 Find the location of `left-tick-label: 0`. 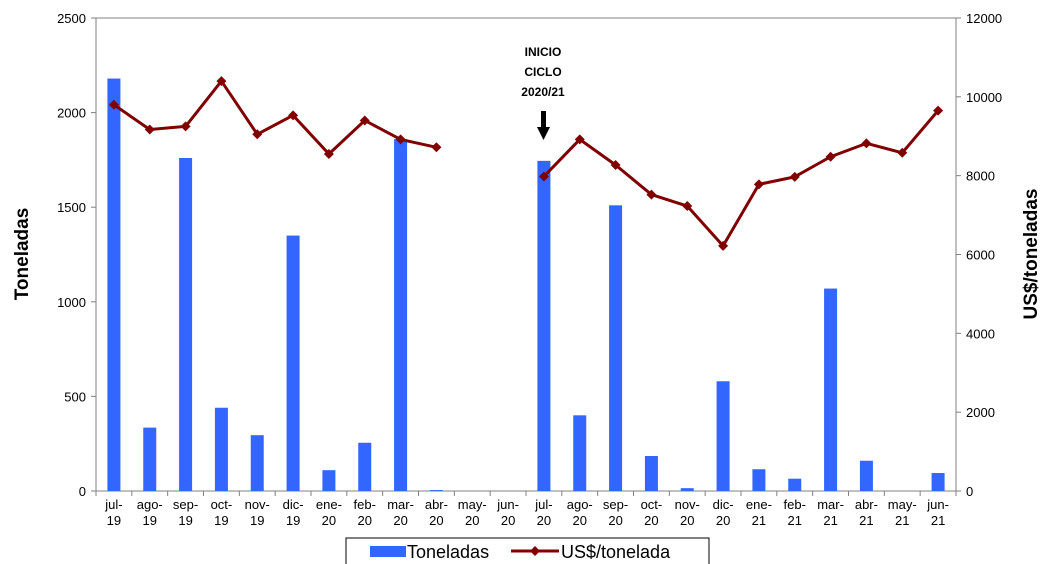

left-tick-label: 0 is located at coordinates (82, 491).